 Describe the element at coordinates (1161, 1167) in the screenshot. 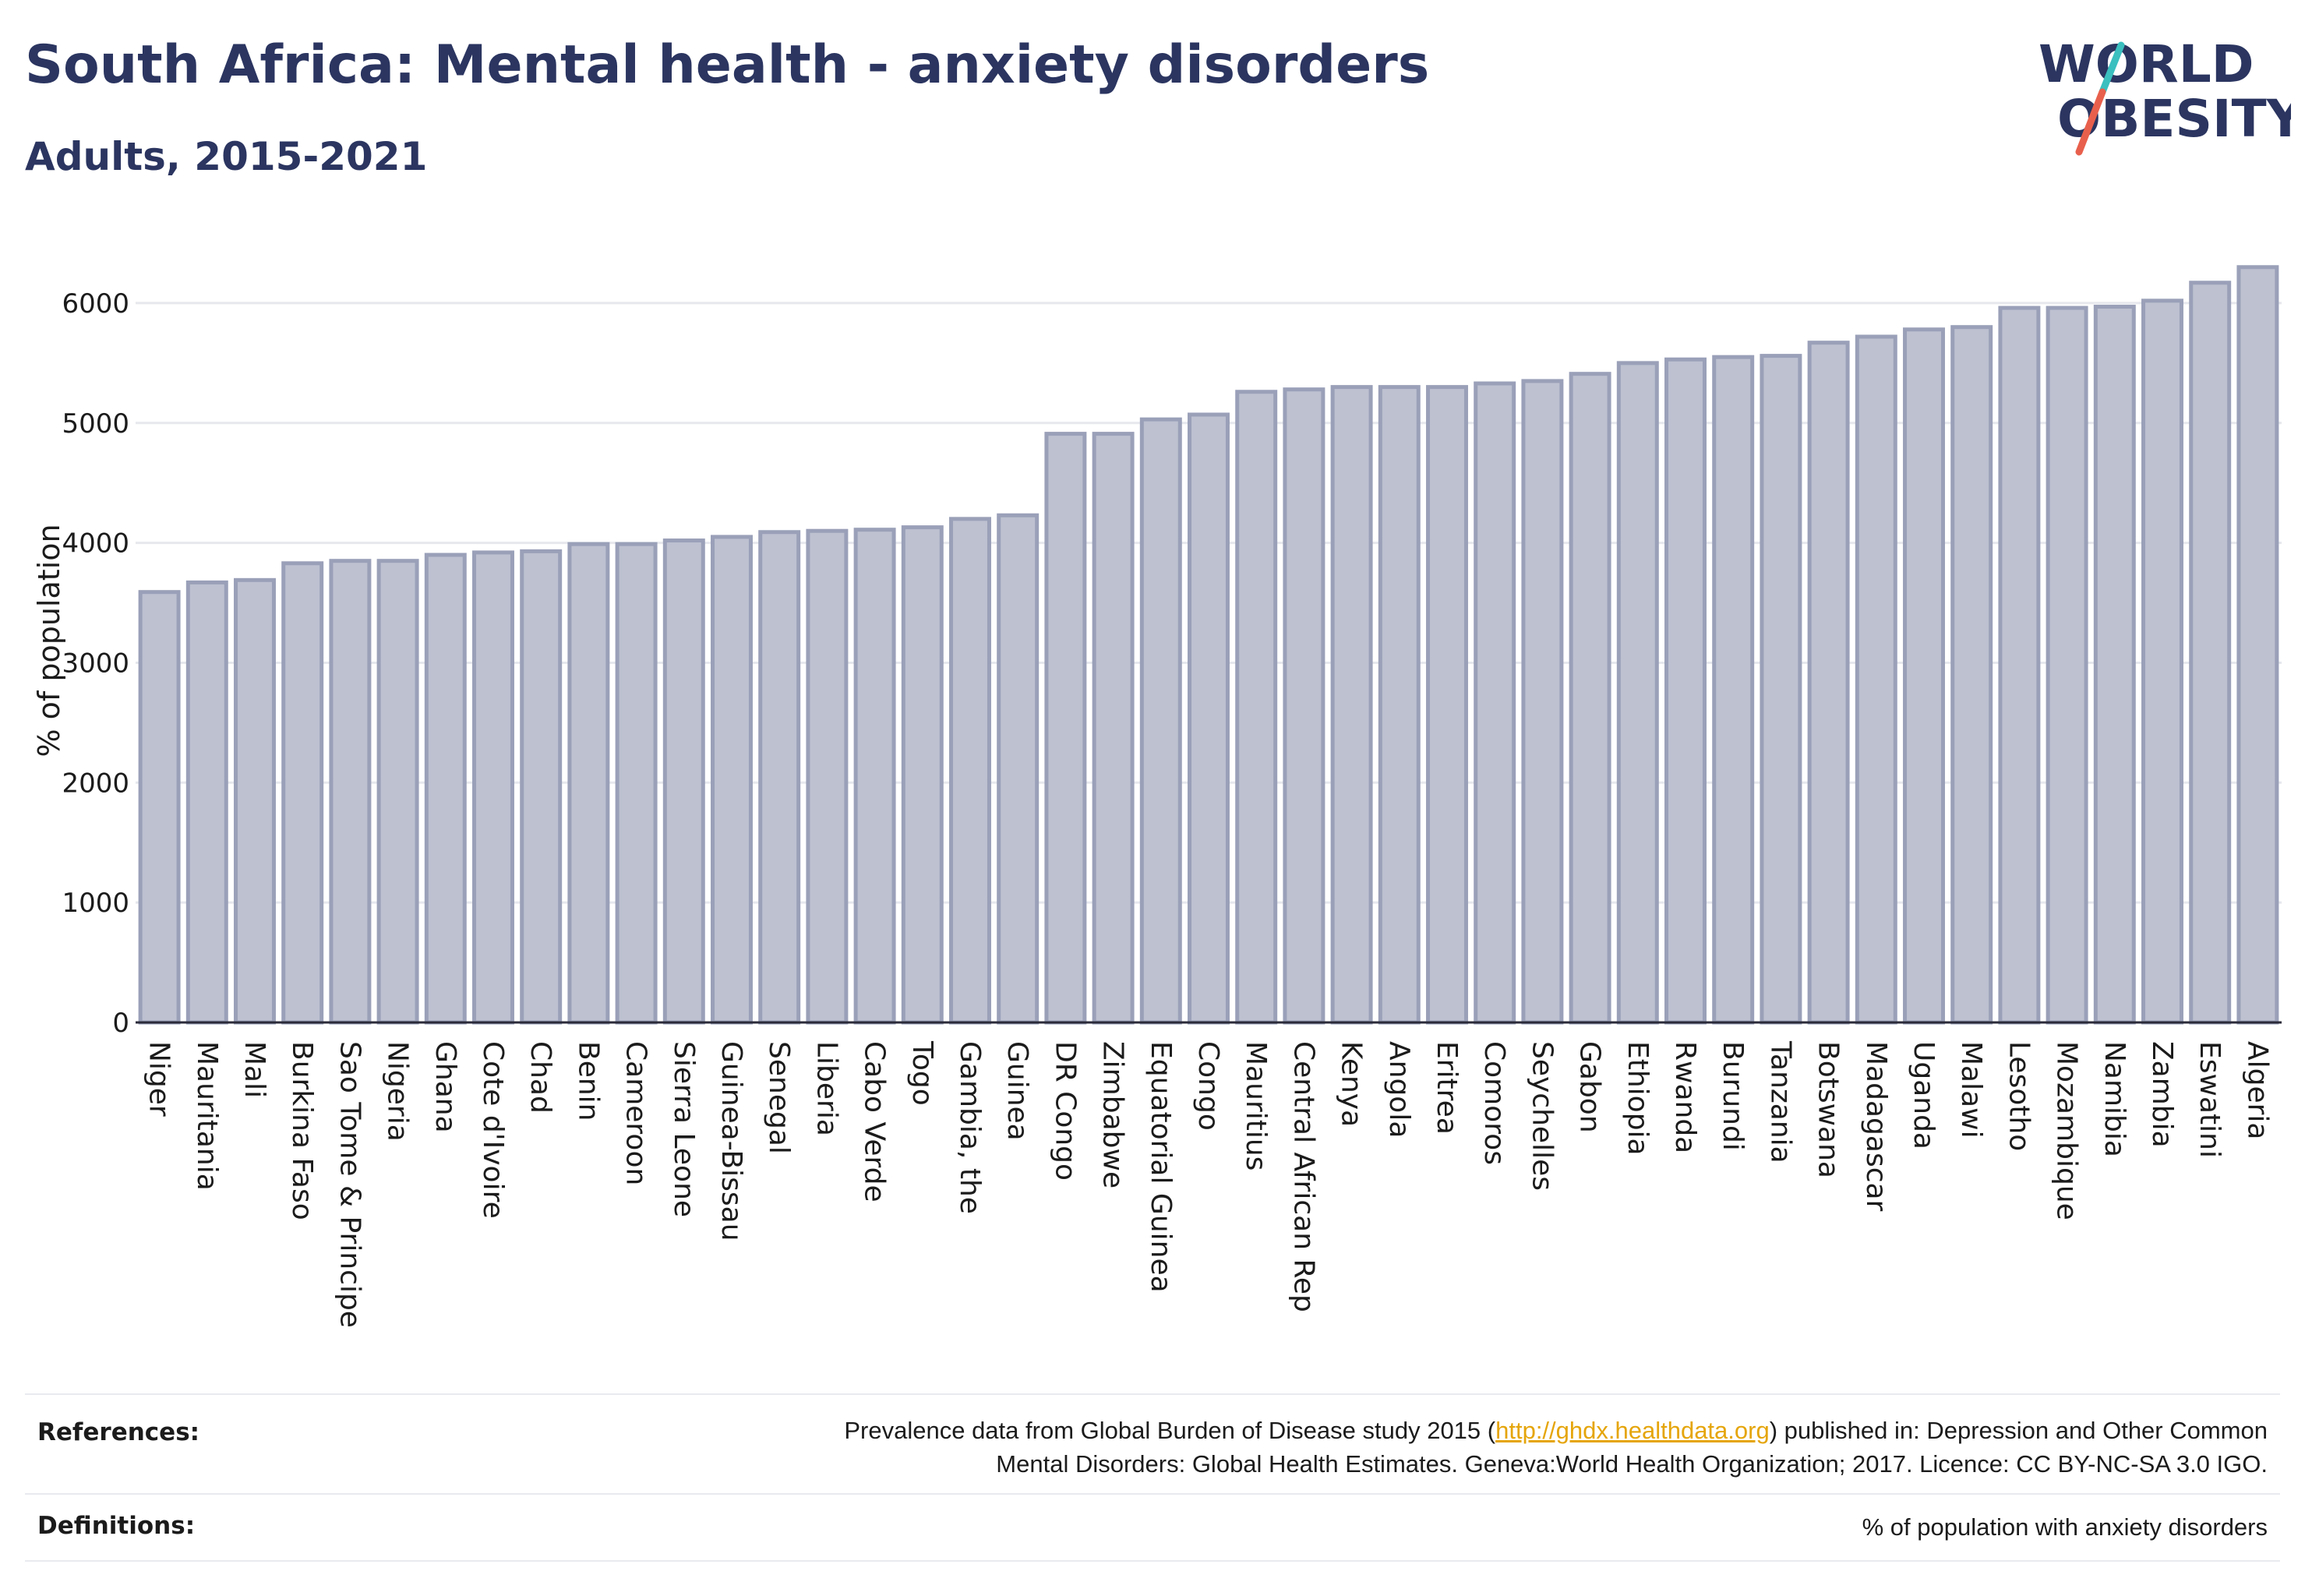

I see `x-tick-label: Equatorial Guinea` at that location.